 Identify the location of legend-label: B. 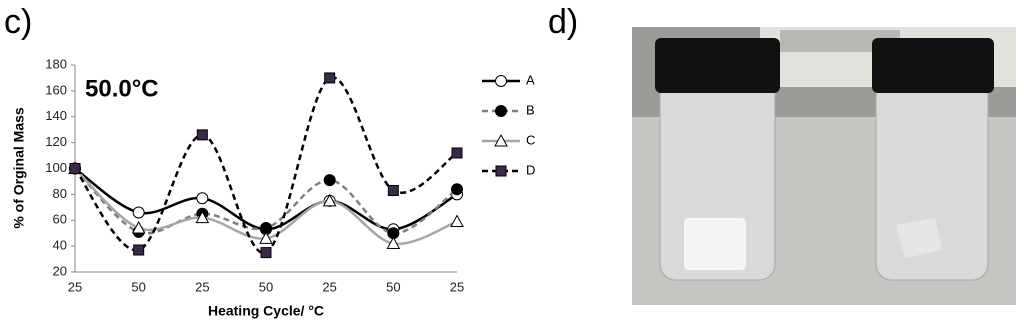
(530, 109).